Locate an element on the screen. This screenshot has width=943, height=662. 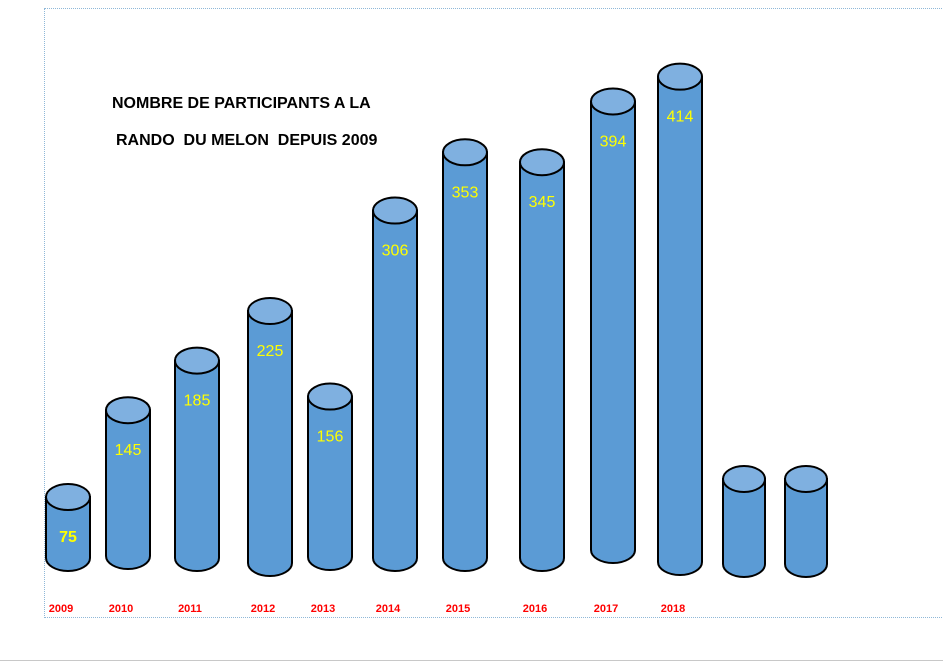
bar-2017 is located at coordinates (613, 325).